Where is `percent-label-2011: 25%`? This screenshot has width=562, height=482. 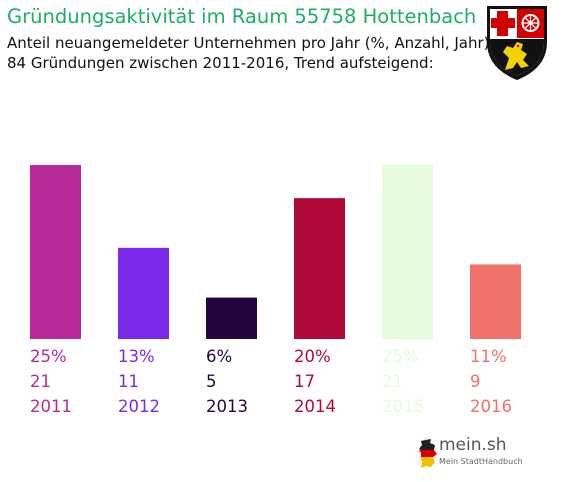 percent-label-2011: 25% is located at coordinates (48, 356).